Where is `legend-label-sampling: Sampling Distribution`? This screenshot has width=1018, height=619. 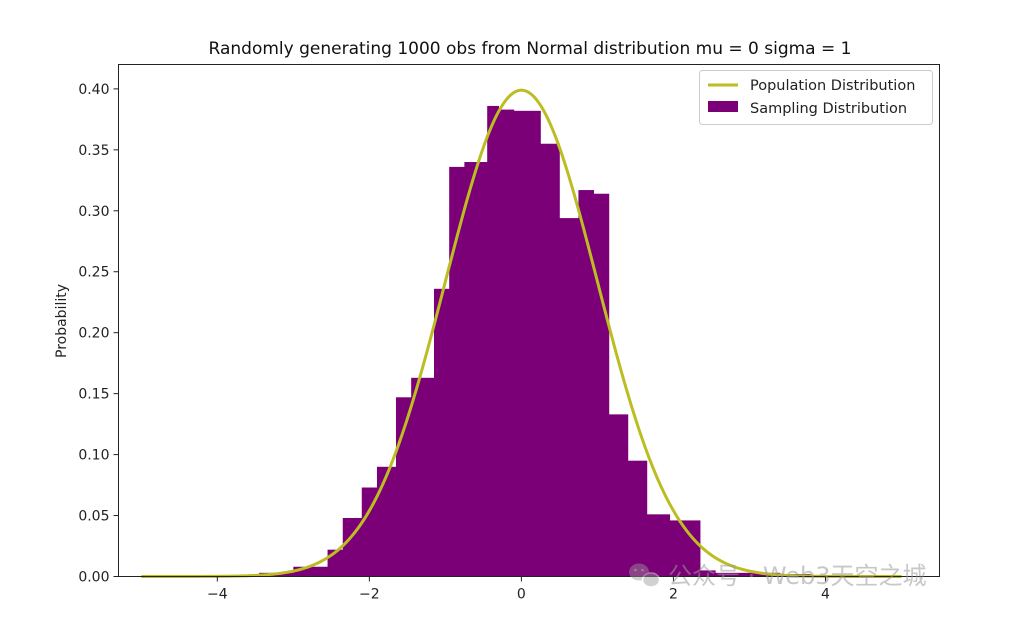 legend-label-sampling: Sampling Distribution is located at coordinates (828, 109).